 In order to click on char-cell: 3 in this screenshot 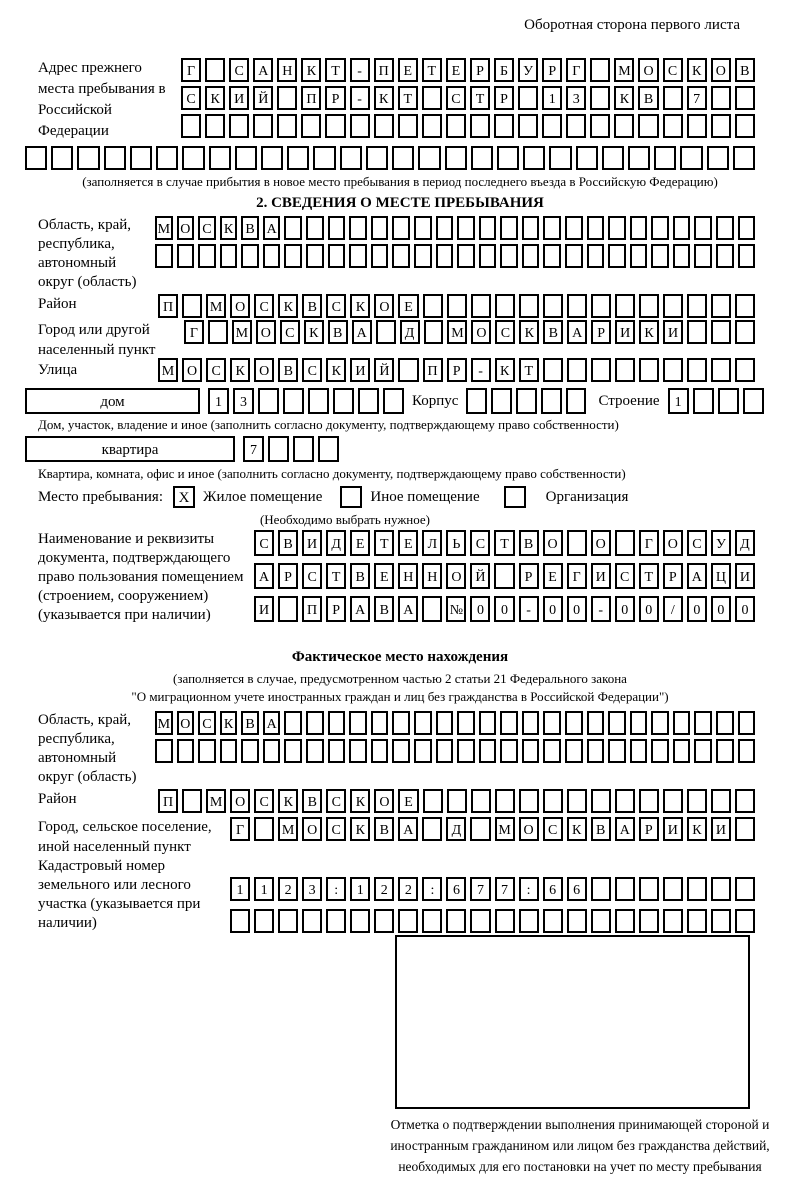, I will do `click(312, 889)`.